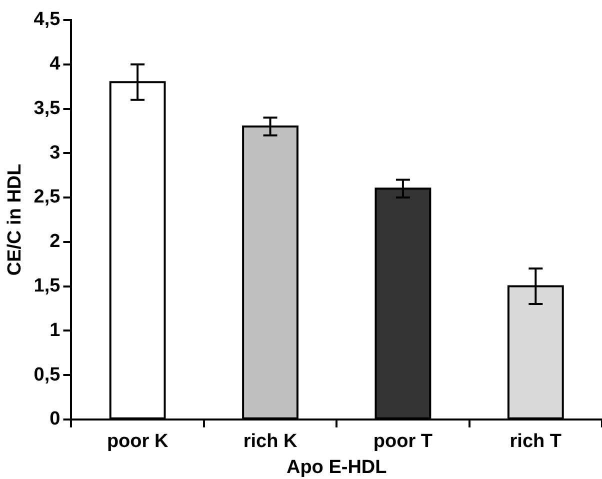  Describe the element at coordinates (15, 219) in the screenshot. I see `y-axis-title: CE/C in HDL` at that location.